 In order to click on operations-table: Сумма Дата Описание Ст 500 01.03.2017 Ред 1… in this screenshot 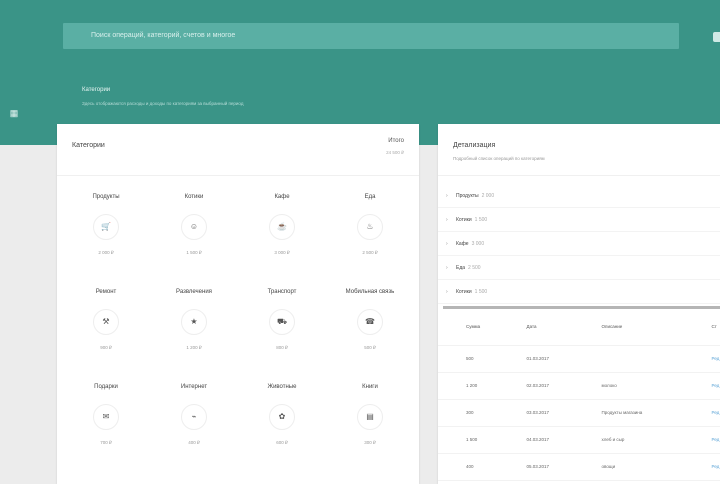, I will do `click(579, 395)`.